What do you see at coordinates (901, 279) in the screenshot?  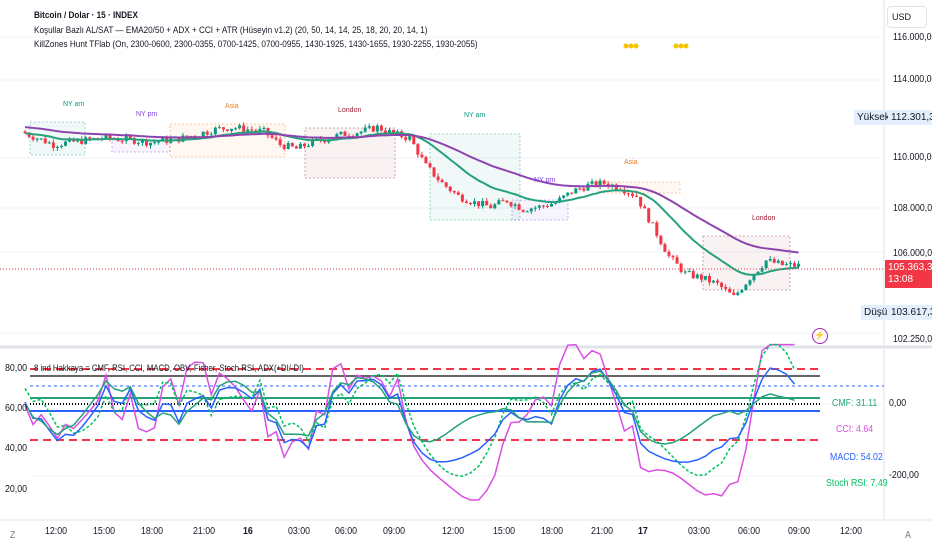 I see `bar-countdown: 13:08` at bounding box center [901, 279].